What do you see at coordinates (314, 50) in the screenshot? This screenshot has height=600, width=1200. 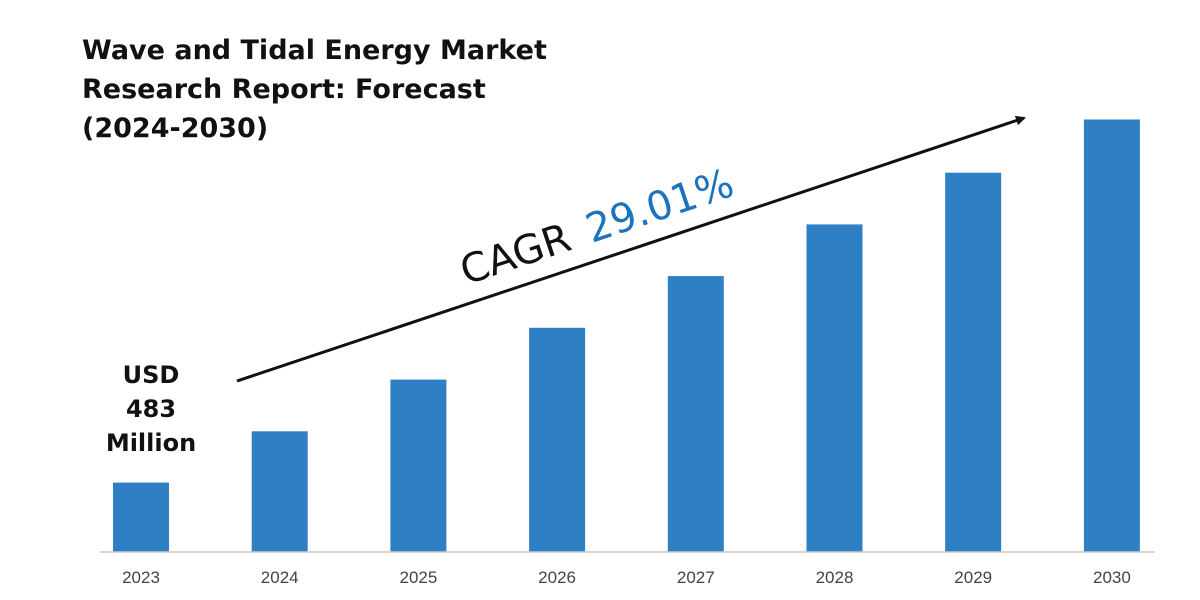 I see `chart-title-line-1: Wave and Tidal Energy Market` at bounding box center [314, 50].